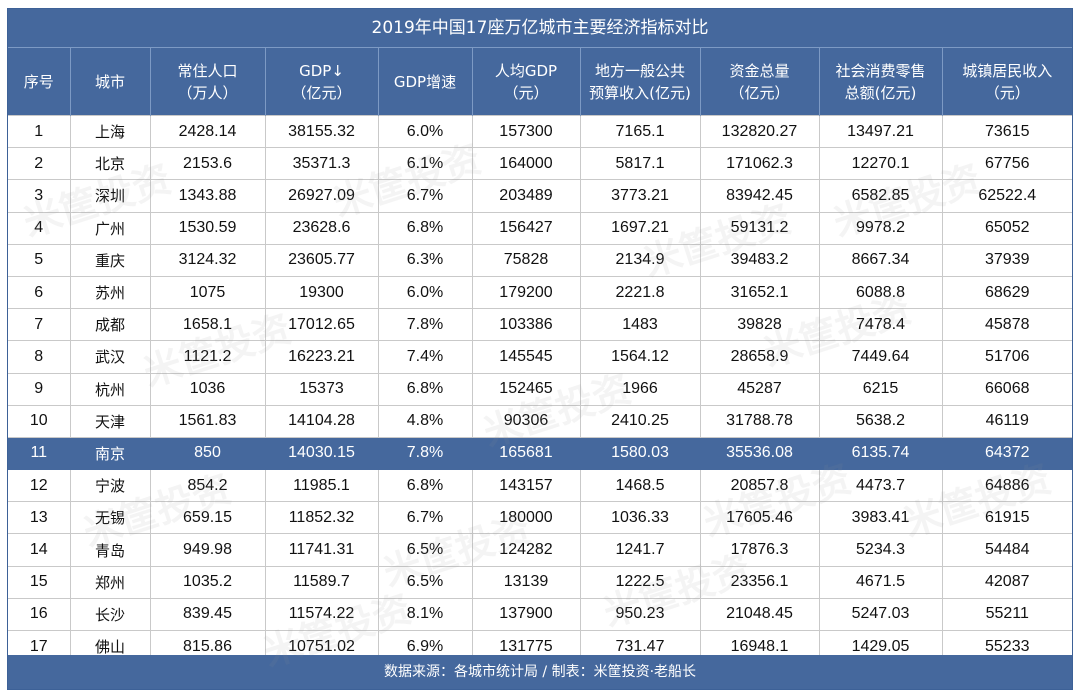 Image resolution: width=1080 pixels, height=698 pixels. I want to click on city-cell: 武汉, so click(110, 357).